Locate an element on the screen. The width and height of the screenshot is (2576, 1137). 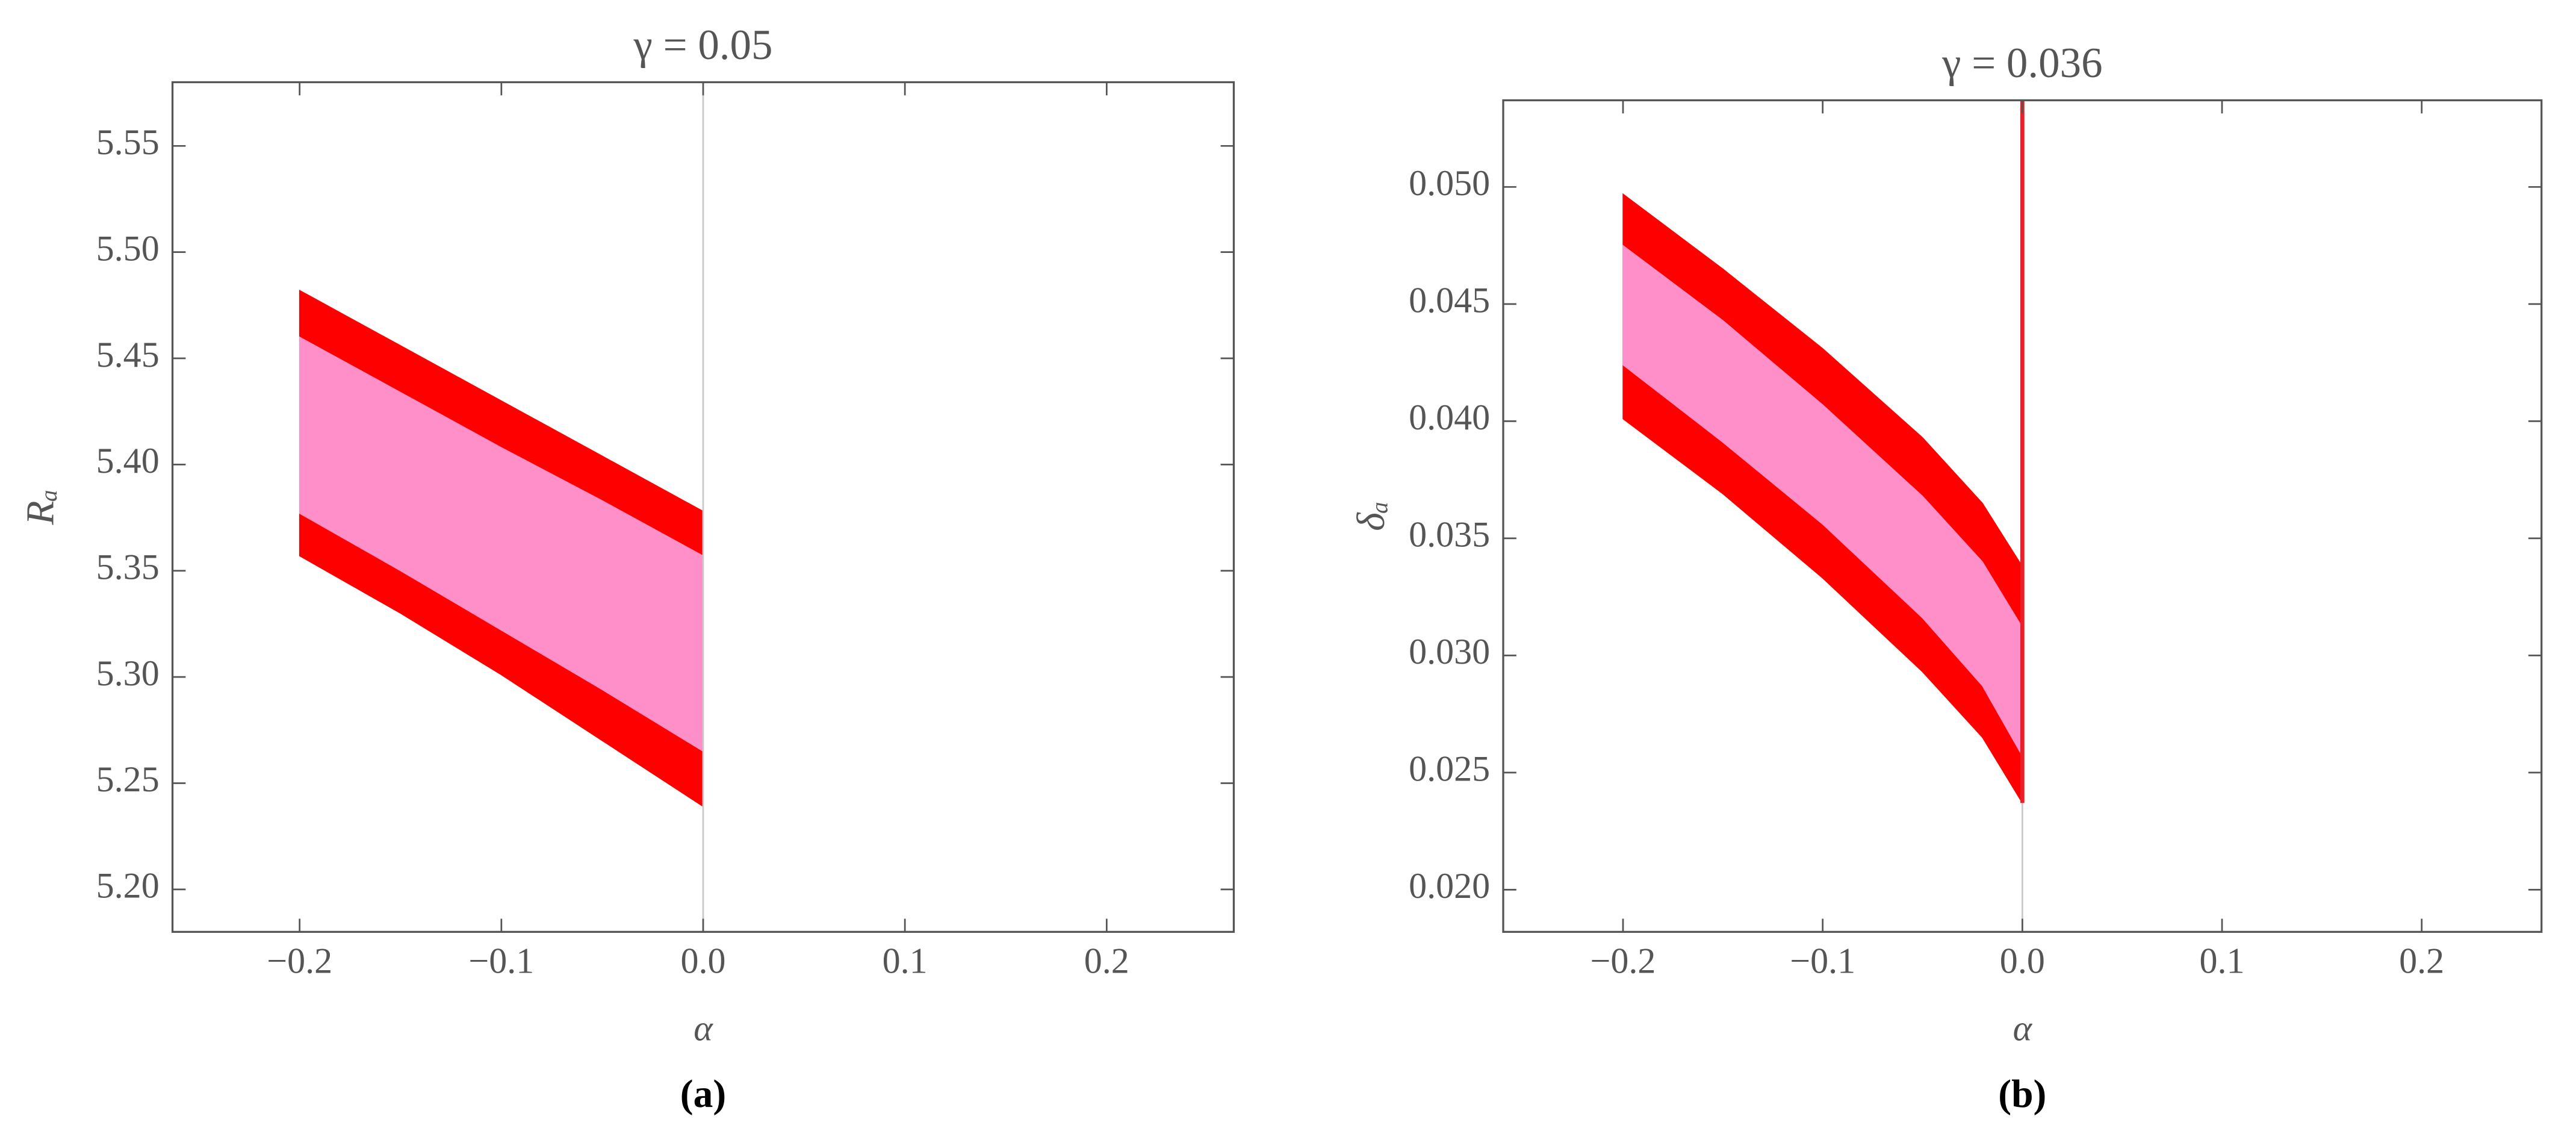
panel-label: (a) is located at coordinates (703, 1094).